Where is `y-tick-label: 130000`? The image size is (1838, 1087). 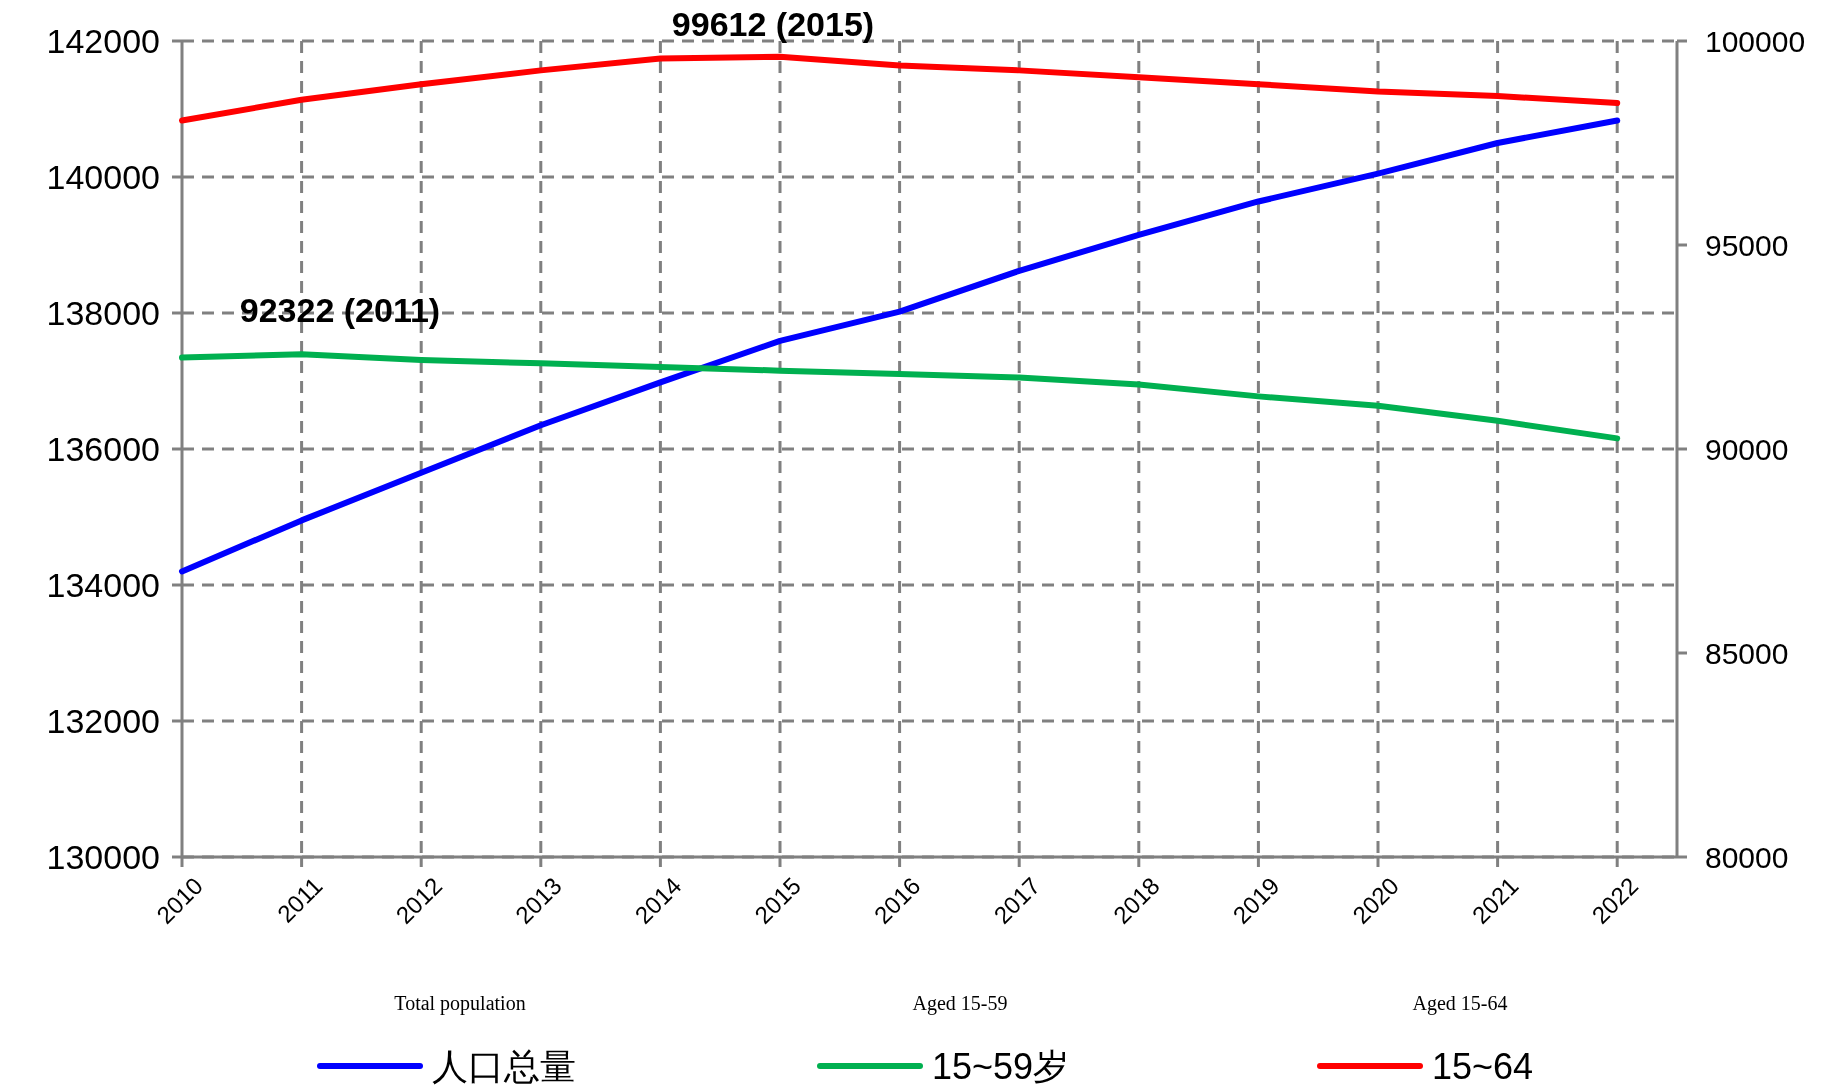 y-tick-label: 130000 is located at coordinates (103, 857).